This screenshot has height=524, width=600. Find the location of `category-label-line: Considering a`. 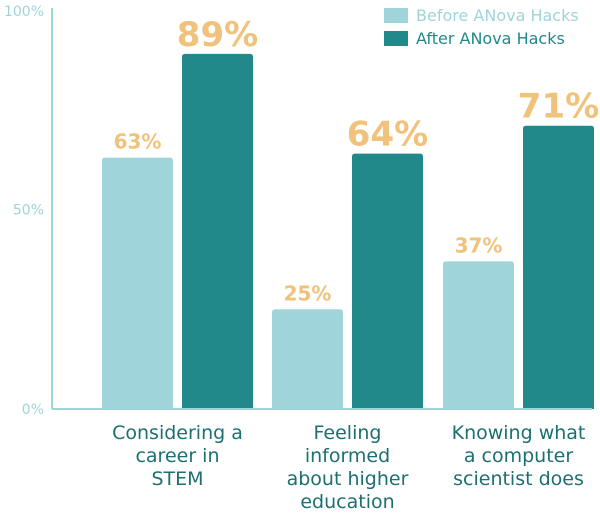

category-label-line: Considering a is located at coordinates (177, 433).